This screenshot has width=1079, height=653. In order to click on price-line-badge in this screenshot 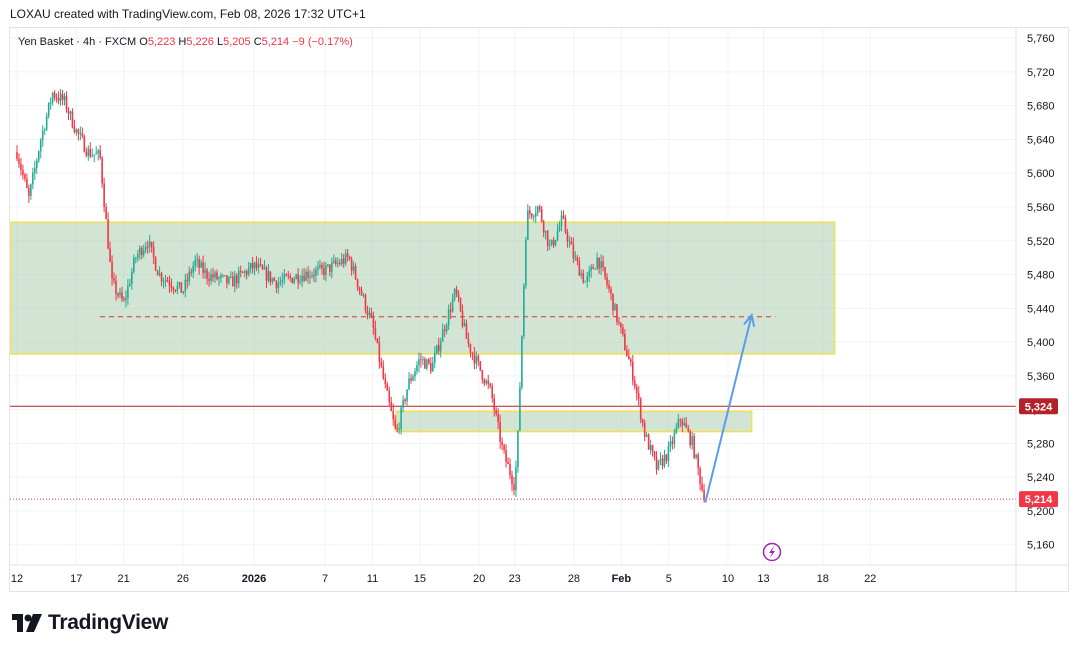, I will do `click(1038, 406)`.